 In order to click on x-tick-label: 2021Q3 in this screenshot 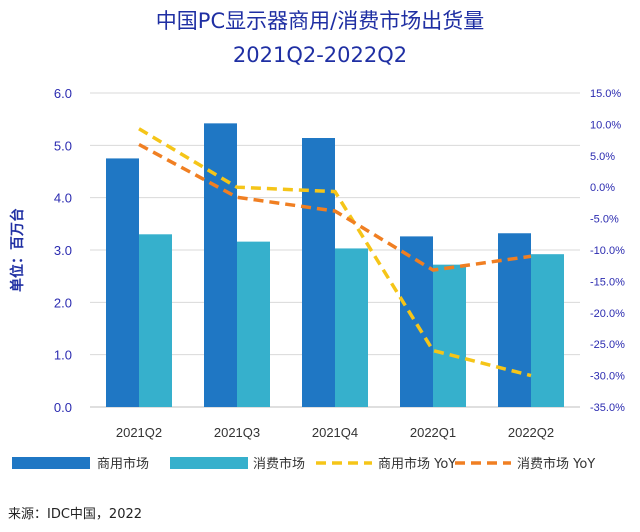, I will do `click(237, 432)`.